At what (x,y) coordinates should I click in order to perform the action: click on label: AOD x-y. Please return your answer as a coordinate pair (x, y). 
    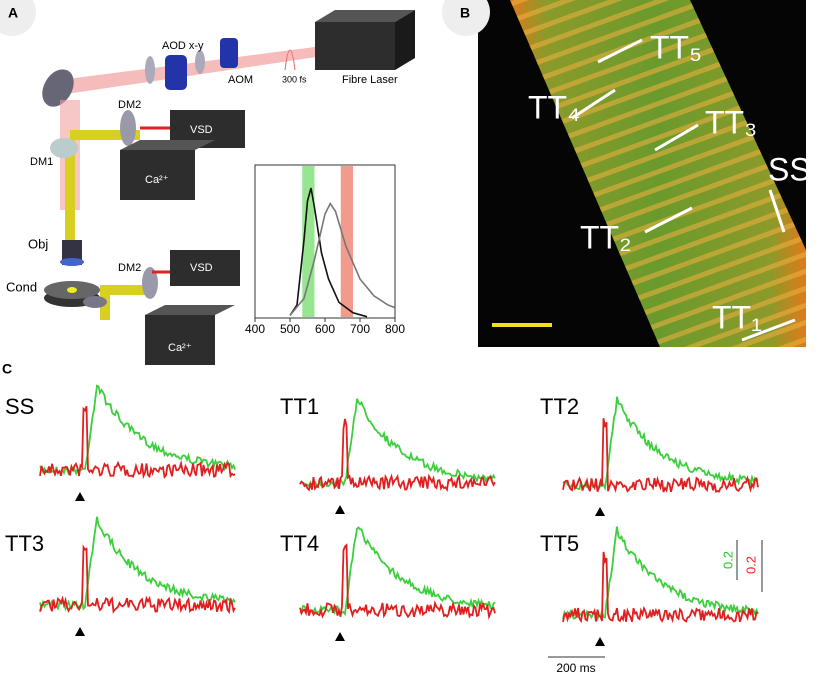
    Looking at the image, I should click on (183, 46).